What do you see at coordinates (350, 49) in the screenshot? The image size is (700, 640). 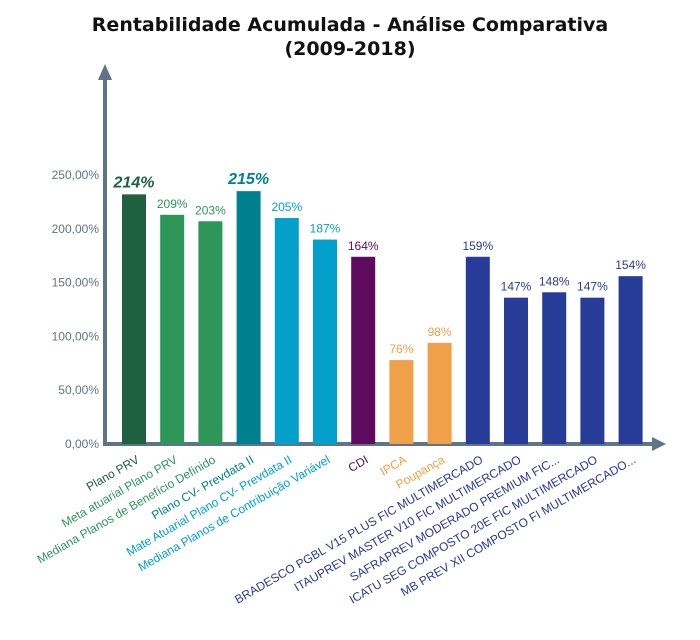 I see `chart-subtitle: (2009-2018)` at bounding box center [350, 49].